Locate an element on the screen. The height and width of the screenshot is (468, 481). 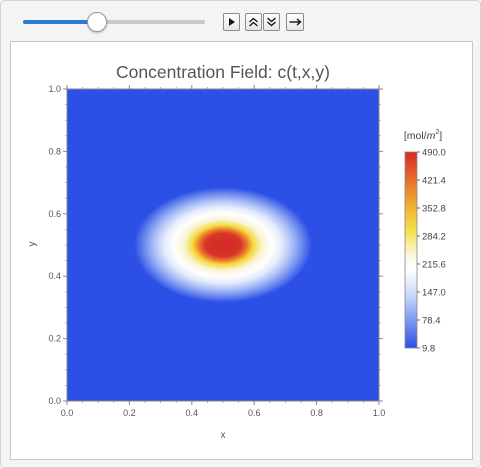
colorbar-tick-label: 78.4 is located at coordinates (431, 321).